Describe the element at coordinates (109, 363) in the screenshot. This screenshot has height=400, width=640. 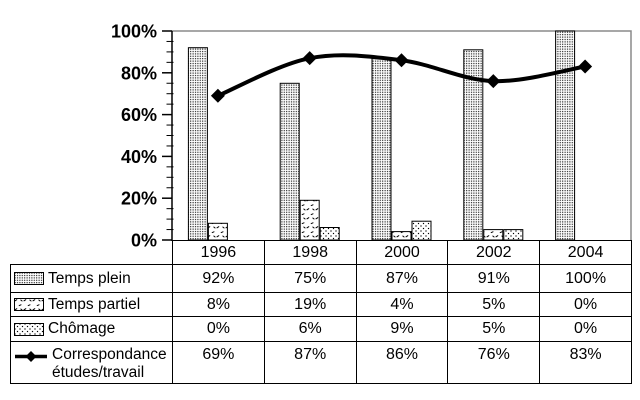
I see `legend-label: Correspondance études/travail` at that location.